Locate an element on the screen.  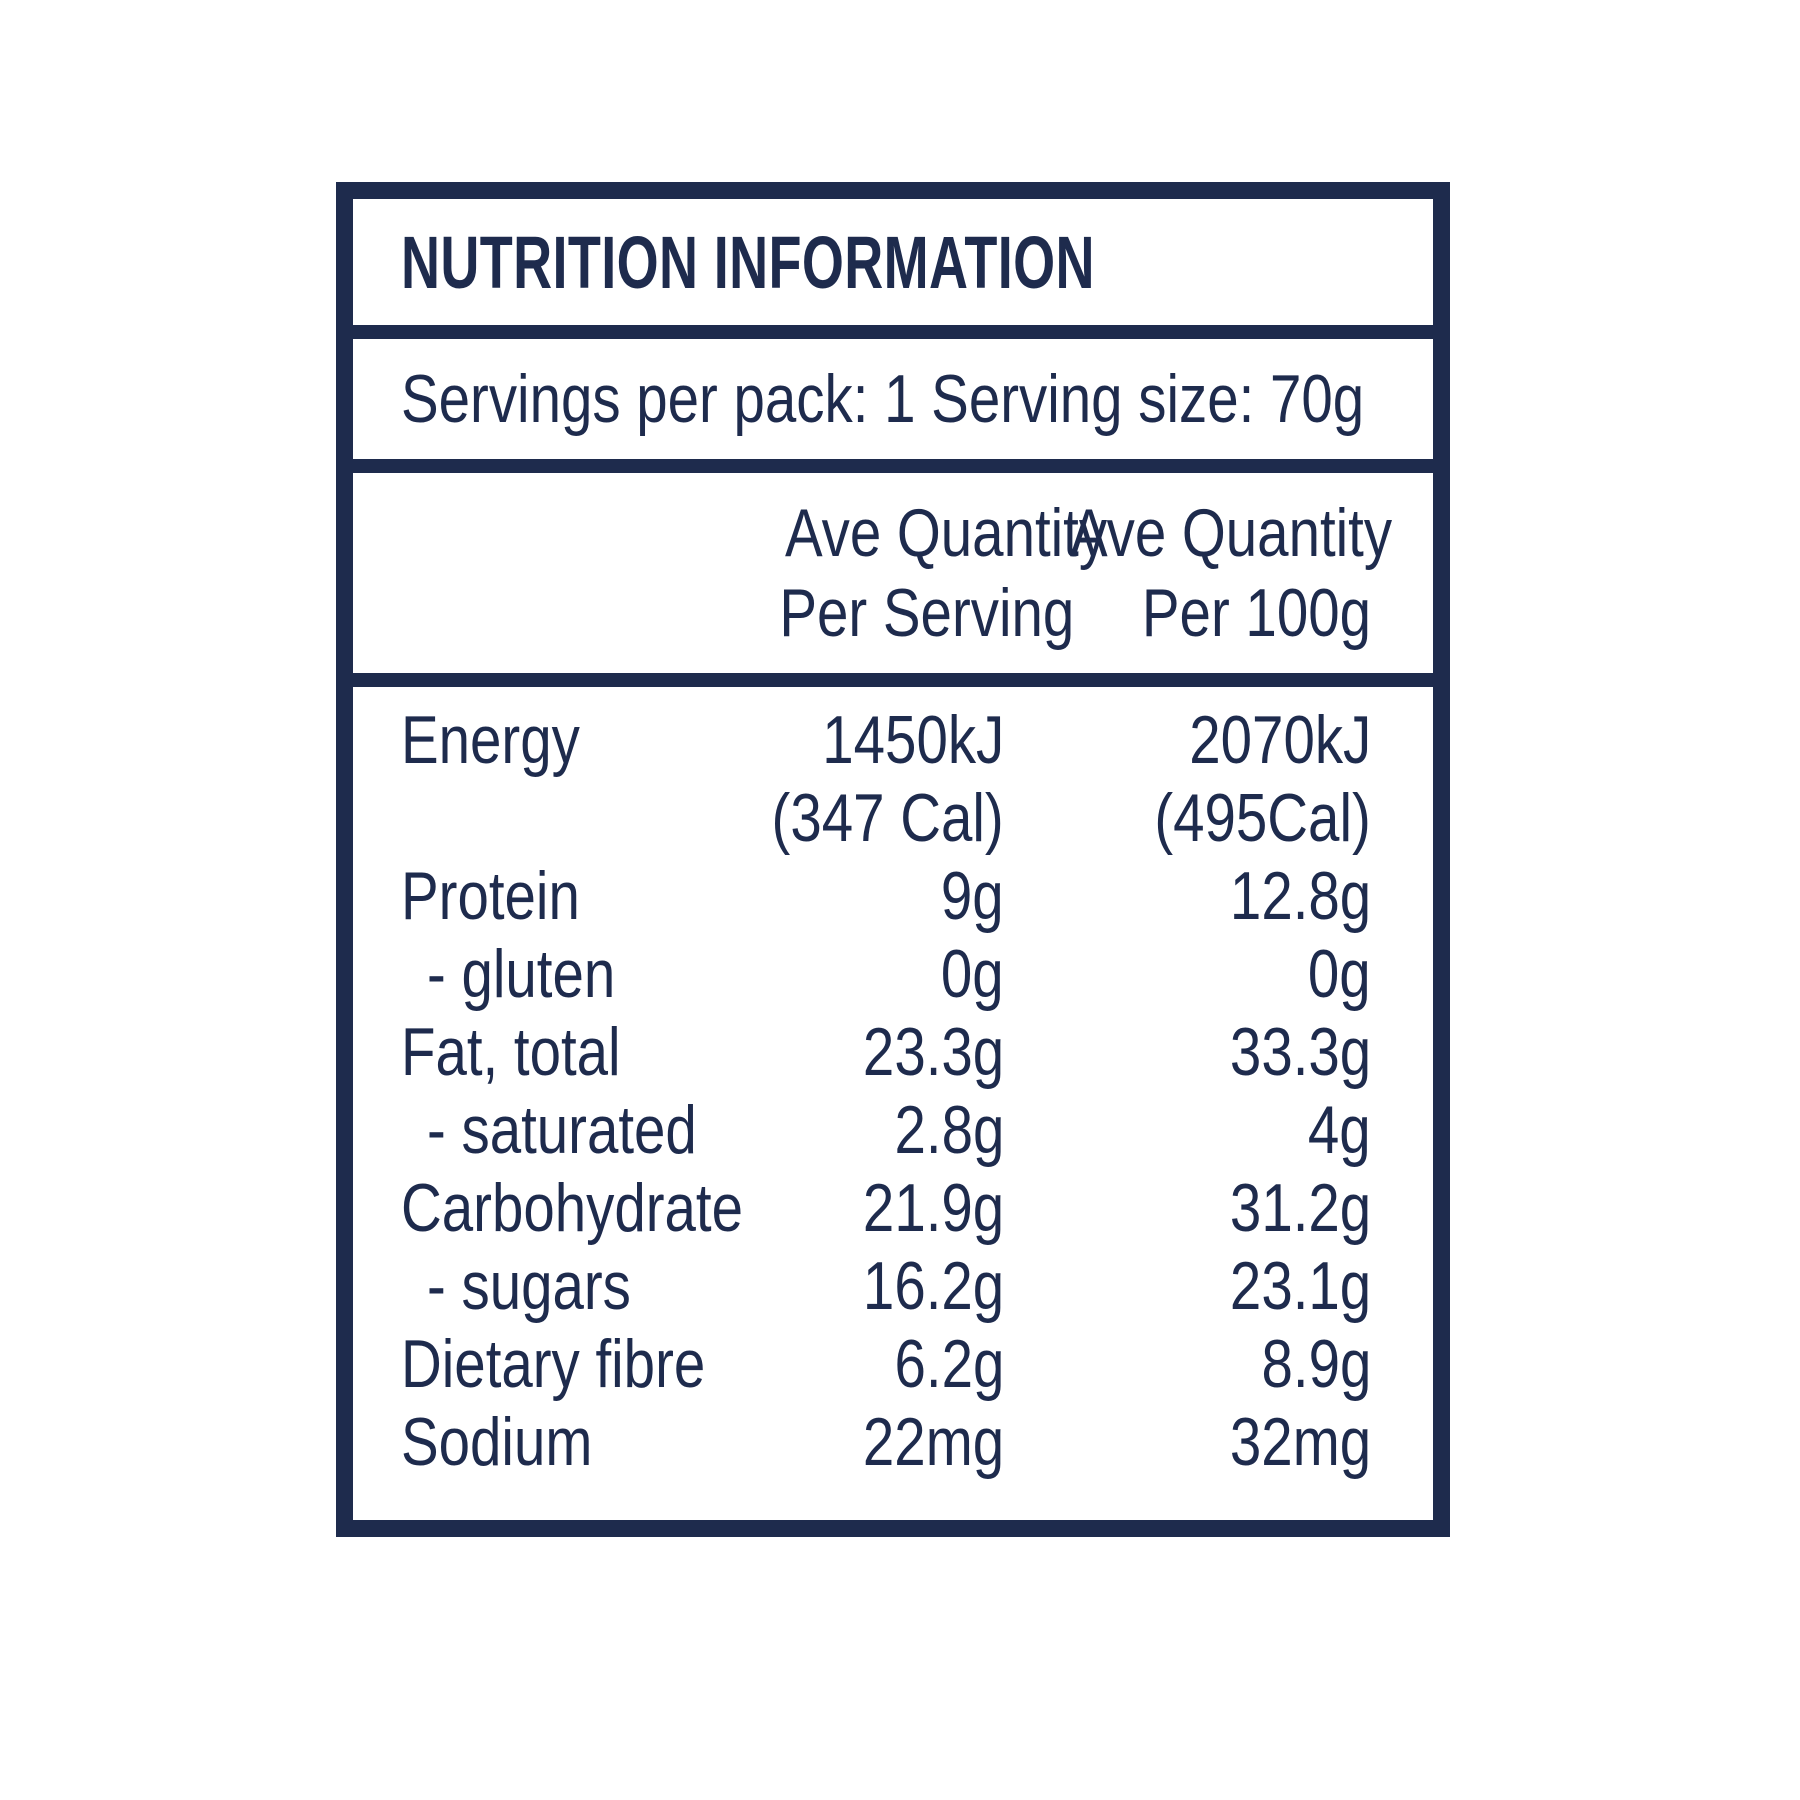
nutrient-label: Energy is located at coordinates (490, 740).